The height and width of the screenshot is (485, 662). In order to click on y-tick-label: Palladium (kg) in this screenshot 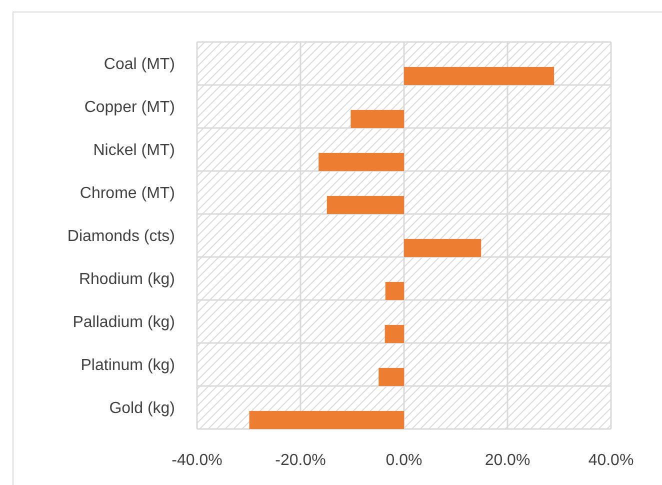, I will do `click(123, 323)`.